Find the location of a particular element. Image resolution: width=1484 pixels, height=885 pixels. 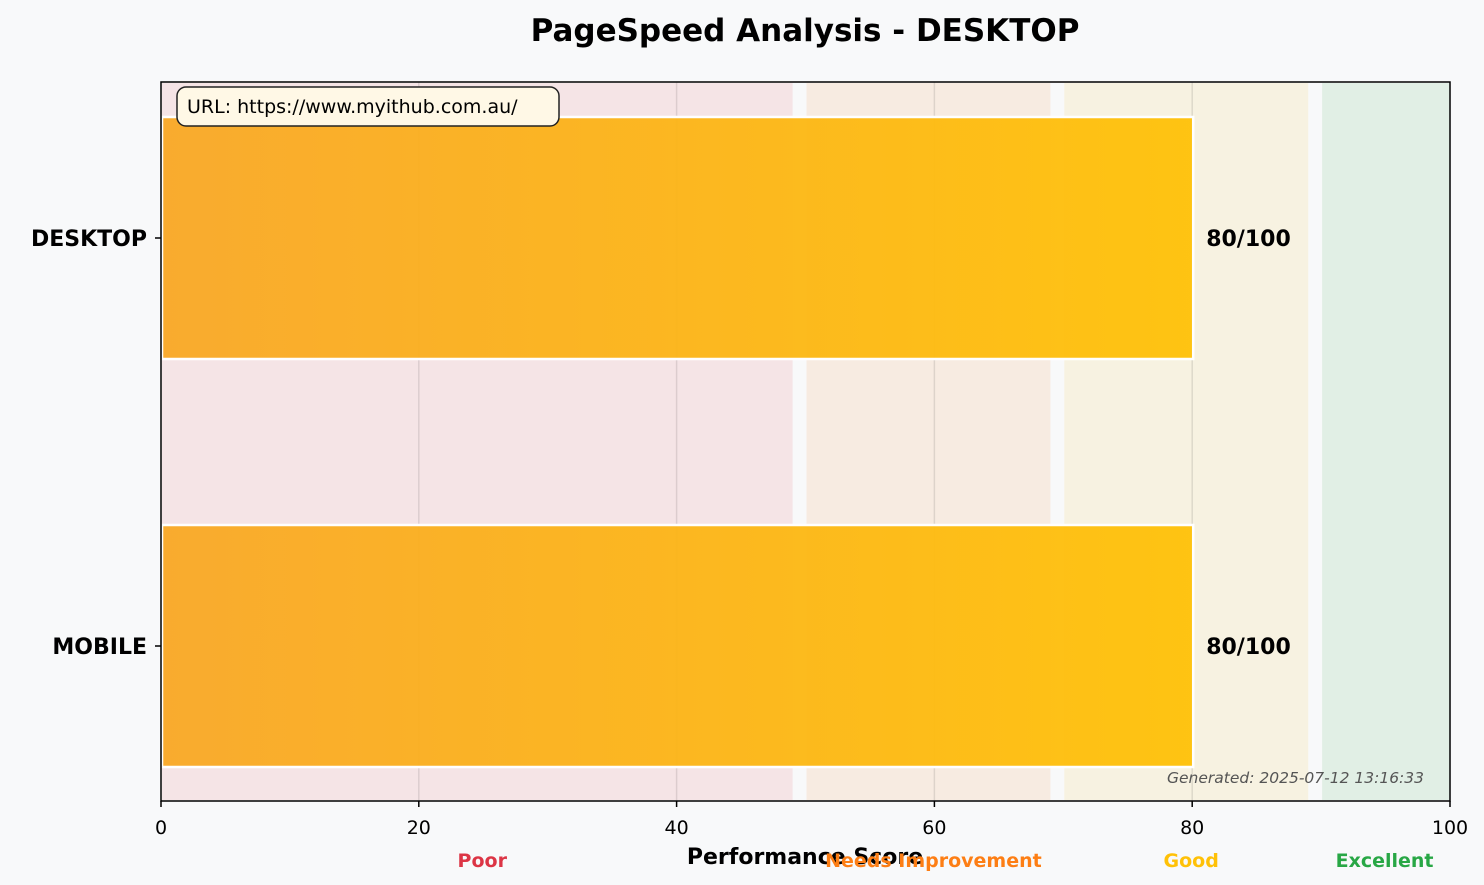

xtick-label-80: 80 is located at coordinates (1192, 828).